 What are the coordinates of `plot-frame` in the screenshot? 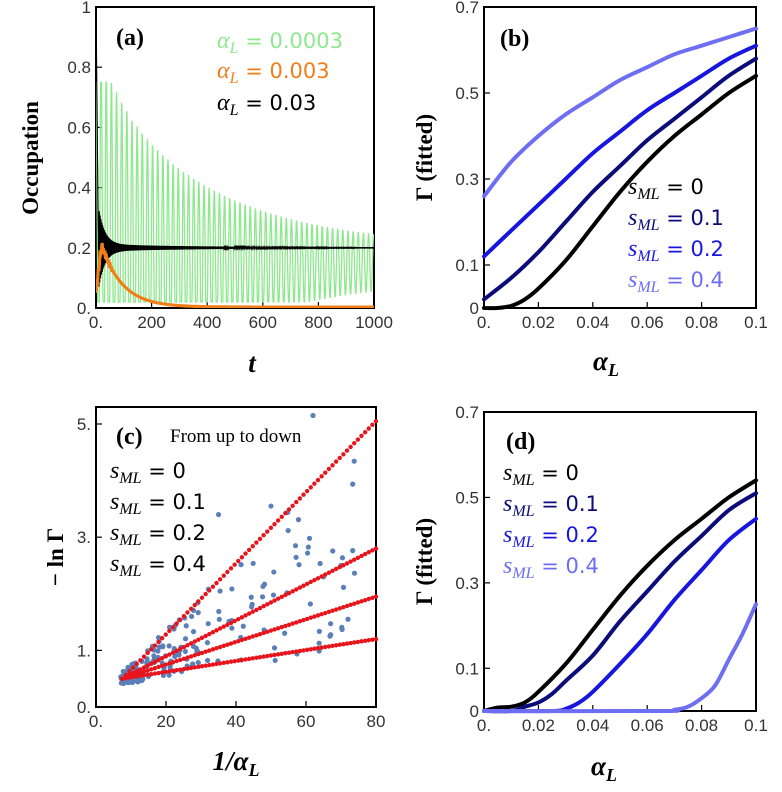 It's located at (620, 157).